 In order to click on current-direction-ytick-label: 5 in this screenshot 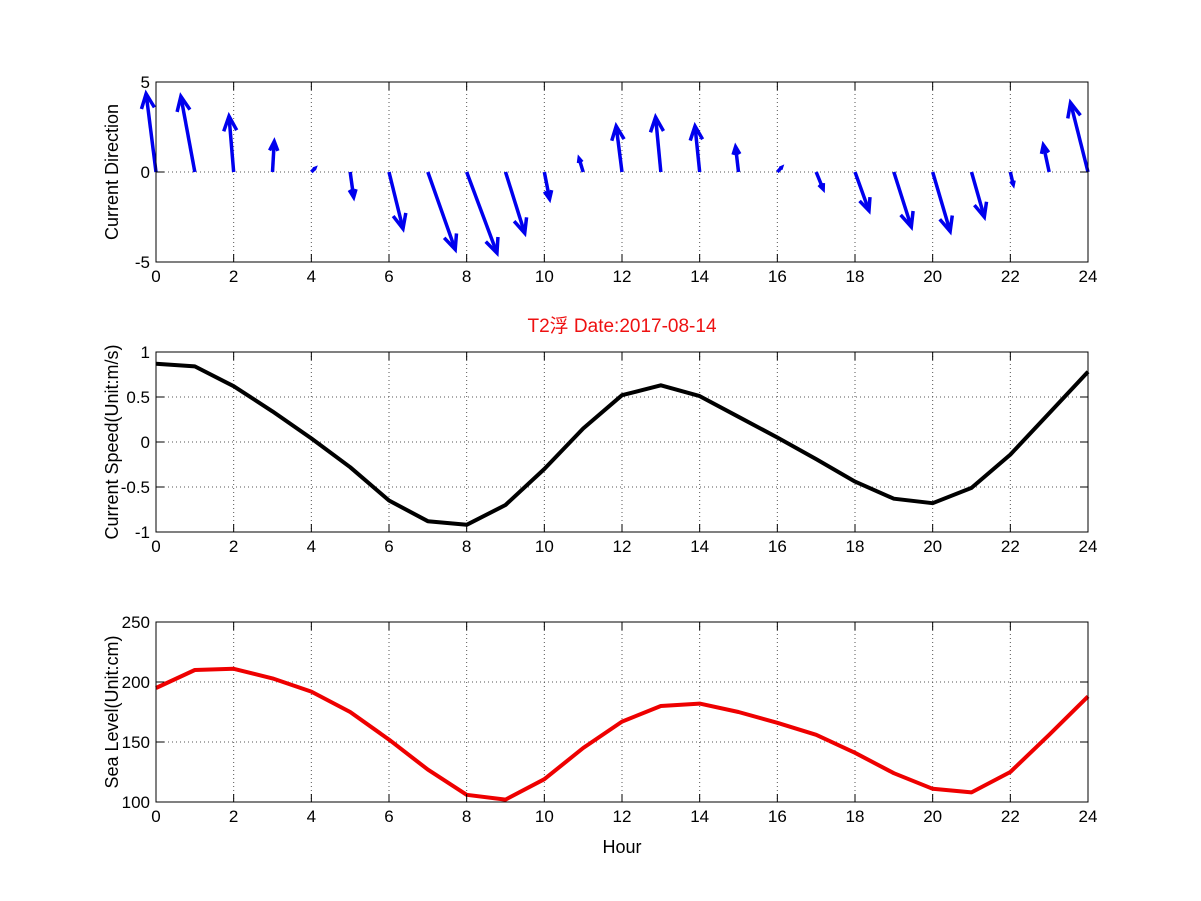, I will do `click(145, 82)`.